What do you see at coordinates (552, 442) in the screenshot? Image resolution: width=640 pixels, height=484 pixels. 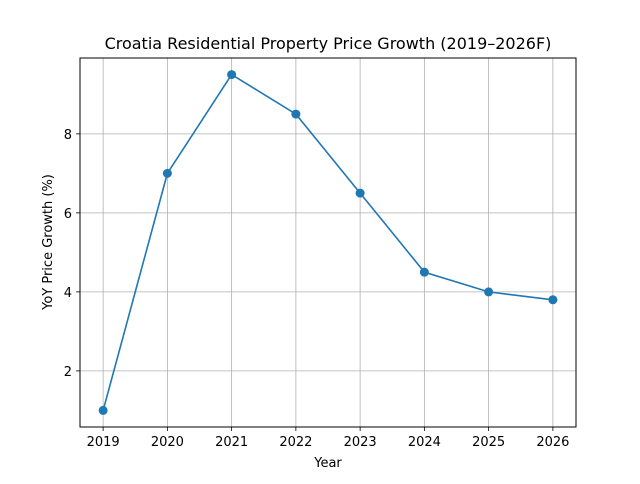 I see `x-tick-label: 2026` at bounding box center [552, 442].